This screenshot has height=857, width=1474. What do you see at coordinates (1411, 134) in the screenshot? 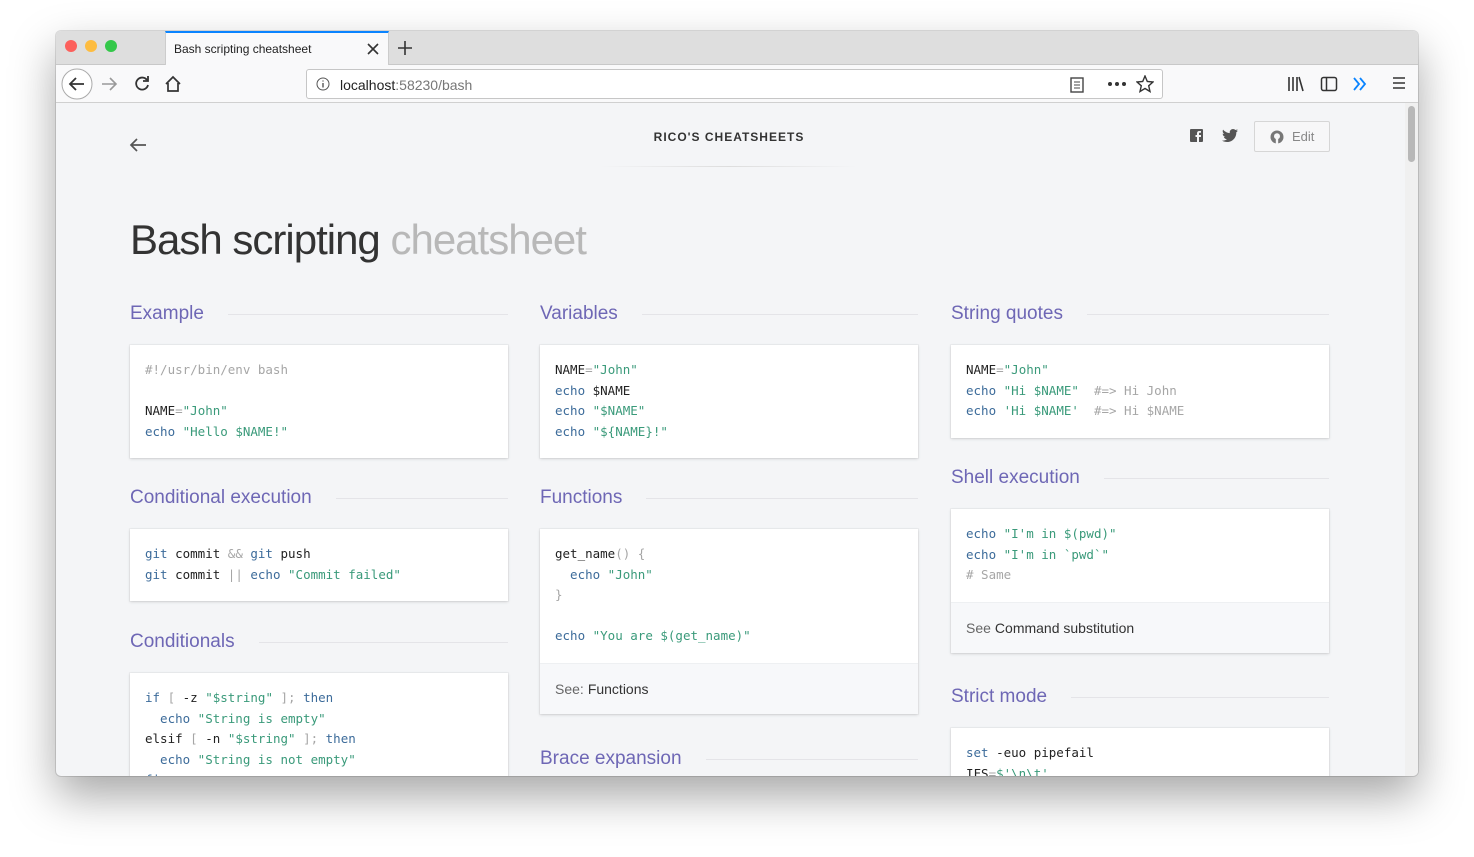
I see `scroll-thumb` at bounding box center [1411, 134].